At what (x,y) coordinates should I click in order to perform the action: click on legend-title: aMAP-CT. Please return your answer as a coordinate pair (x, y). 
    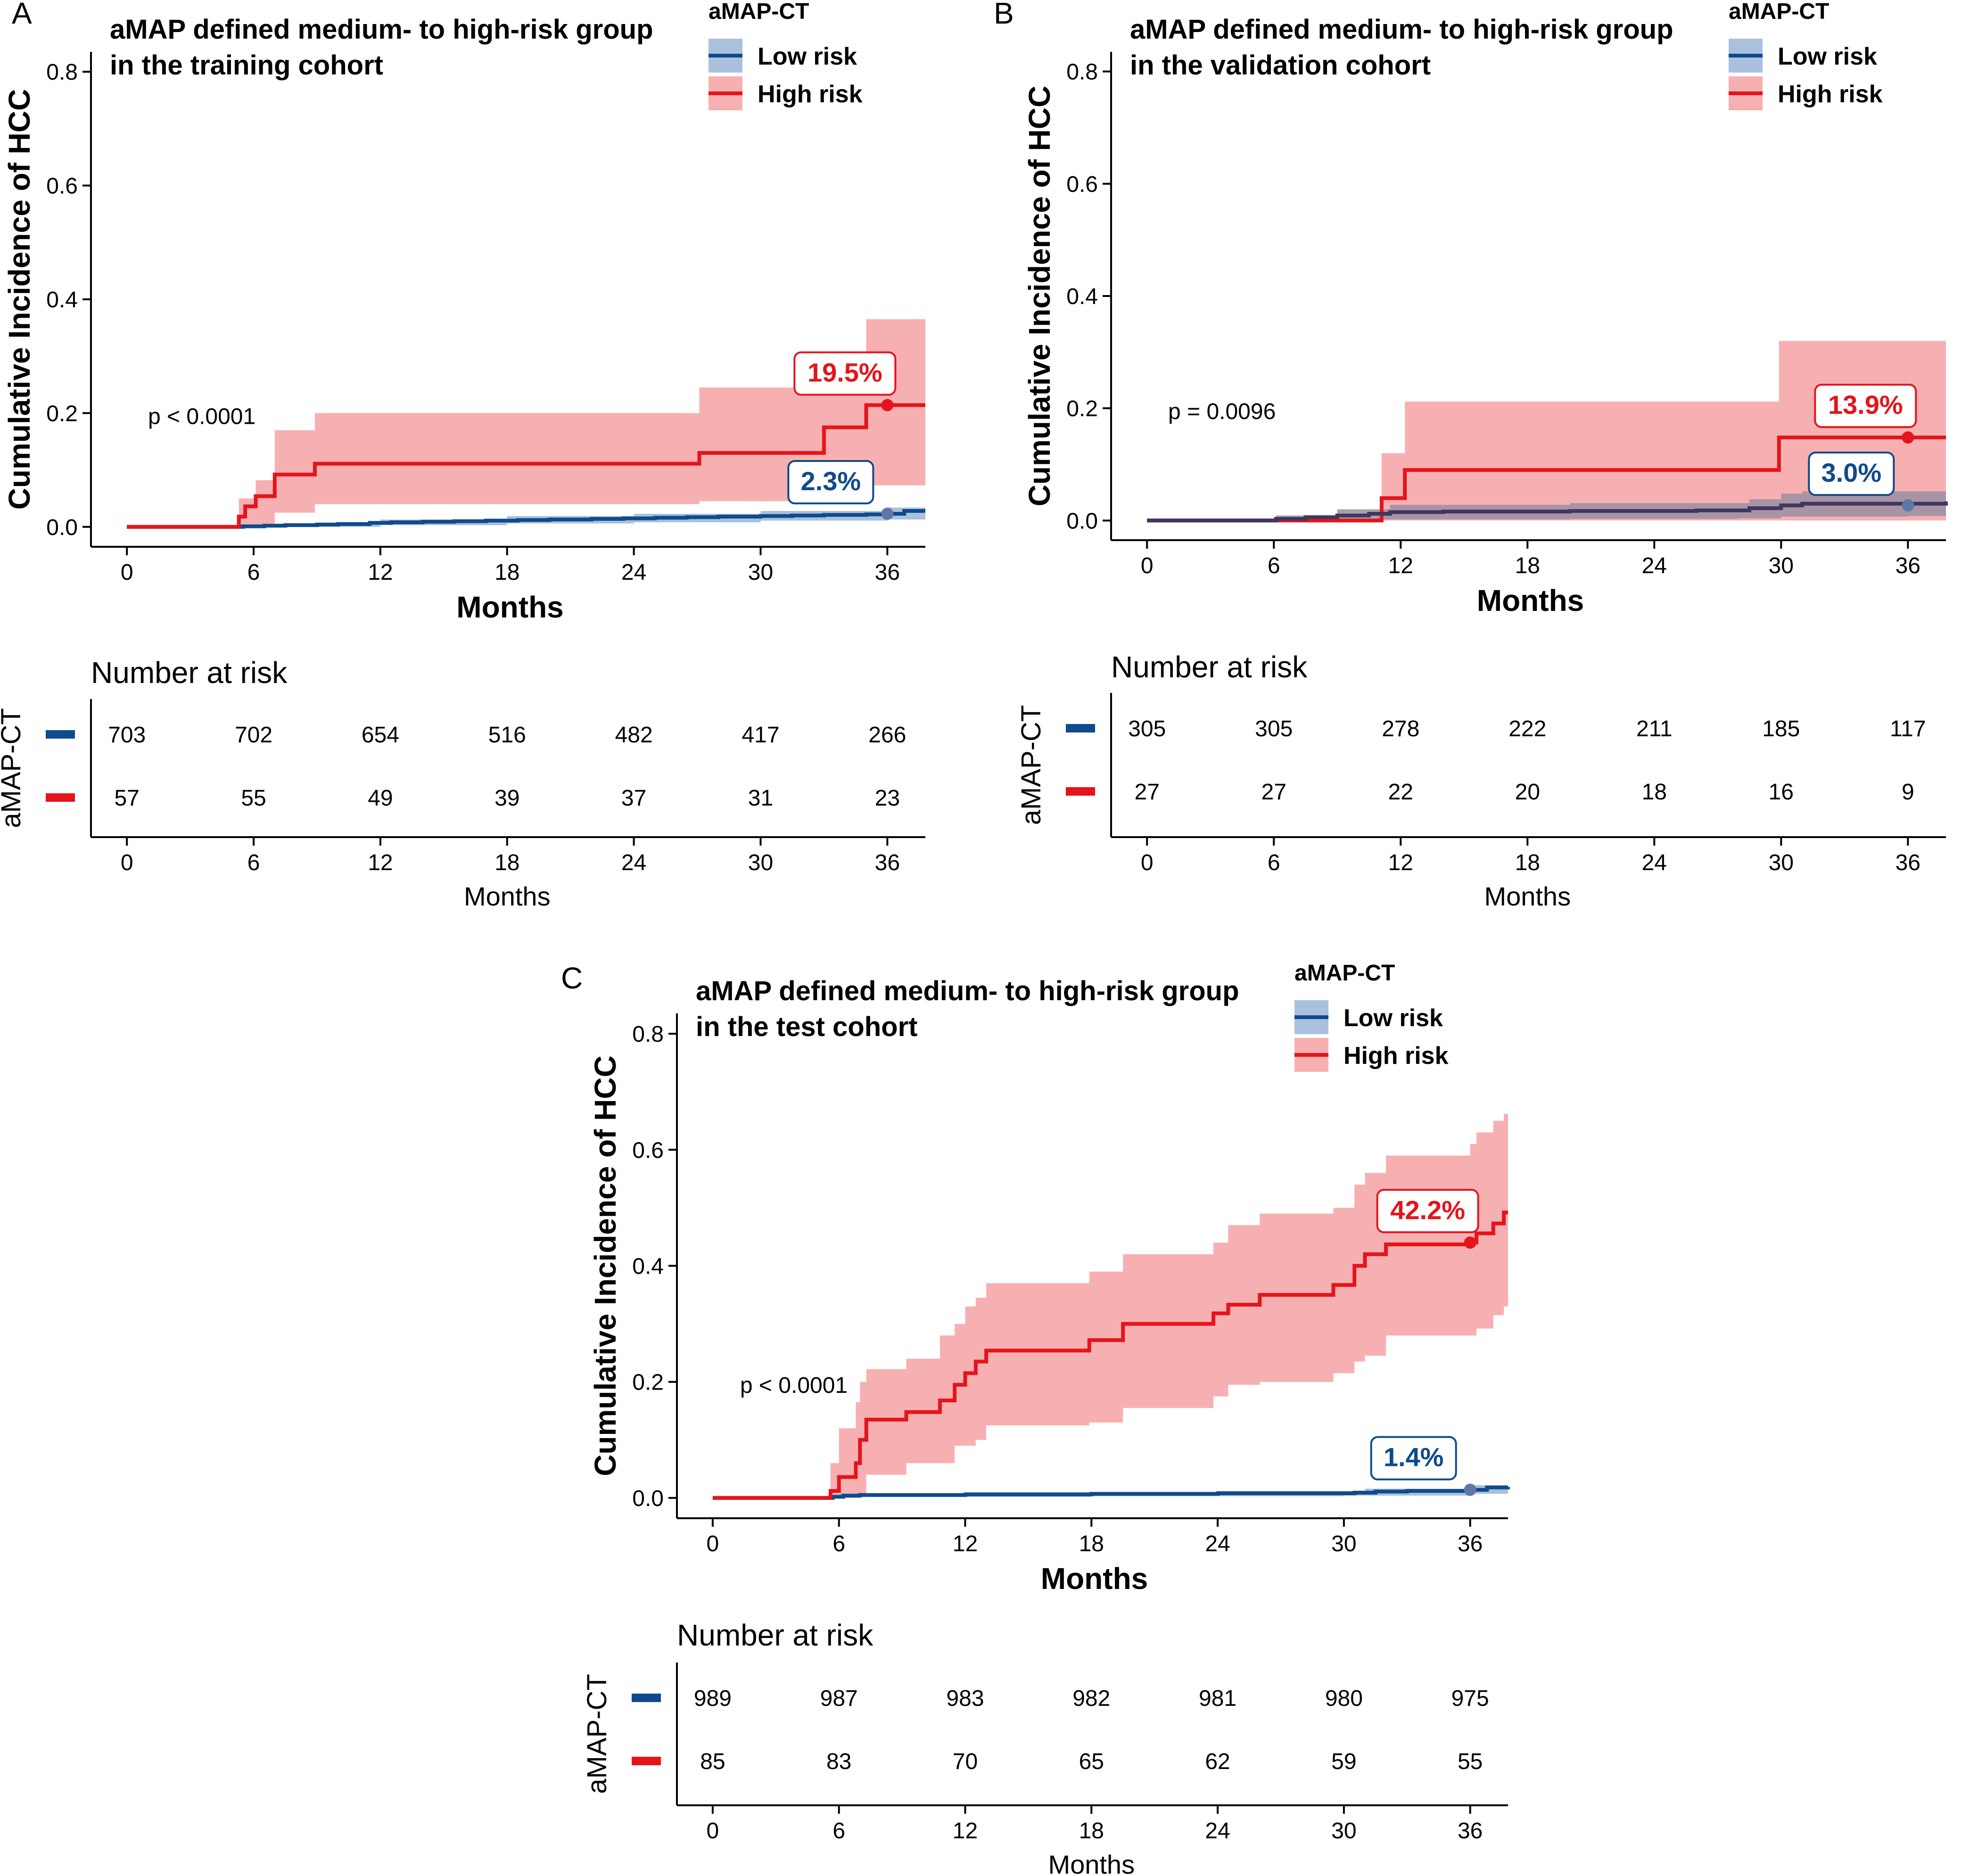
    Looking at the image, I should click on (1779, 12).